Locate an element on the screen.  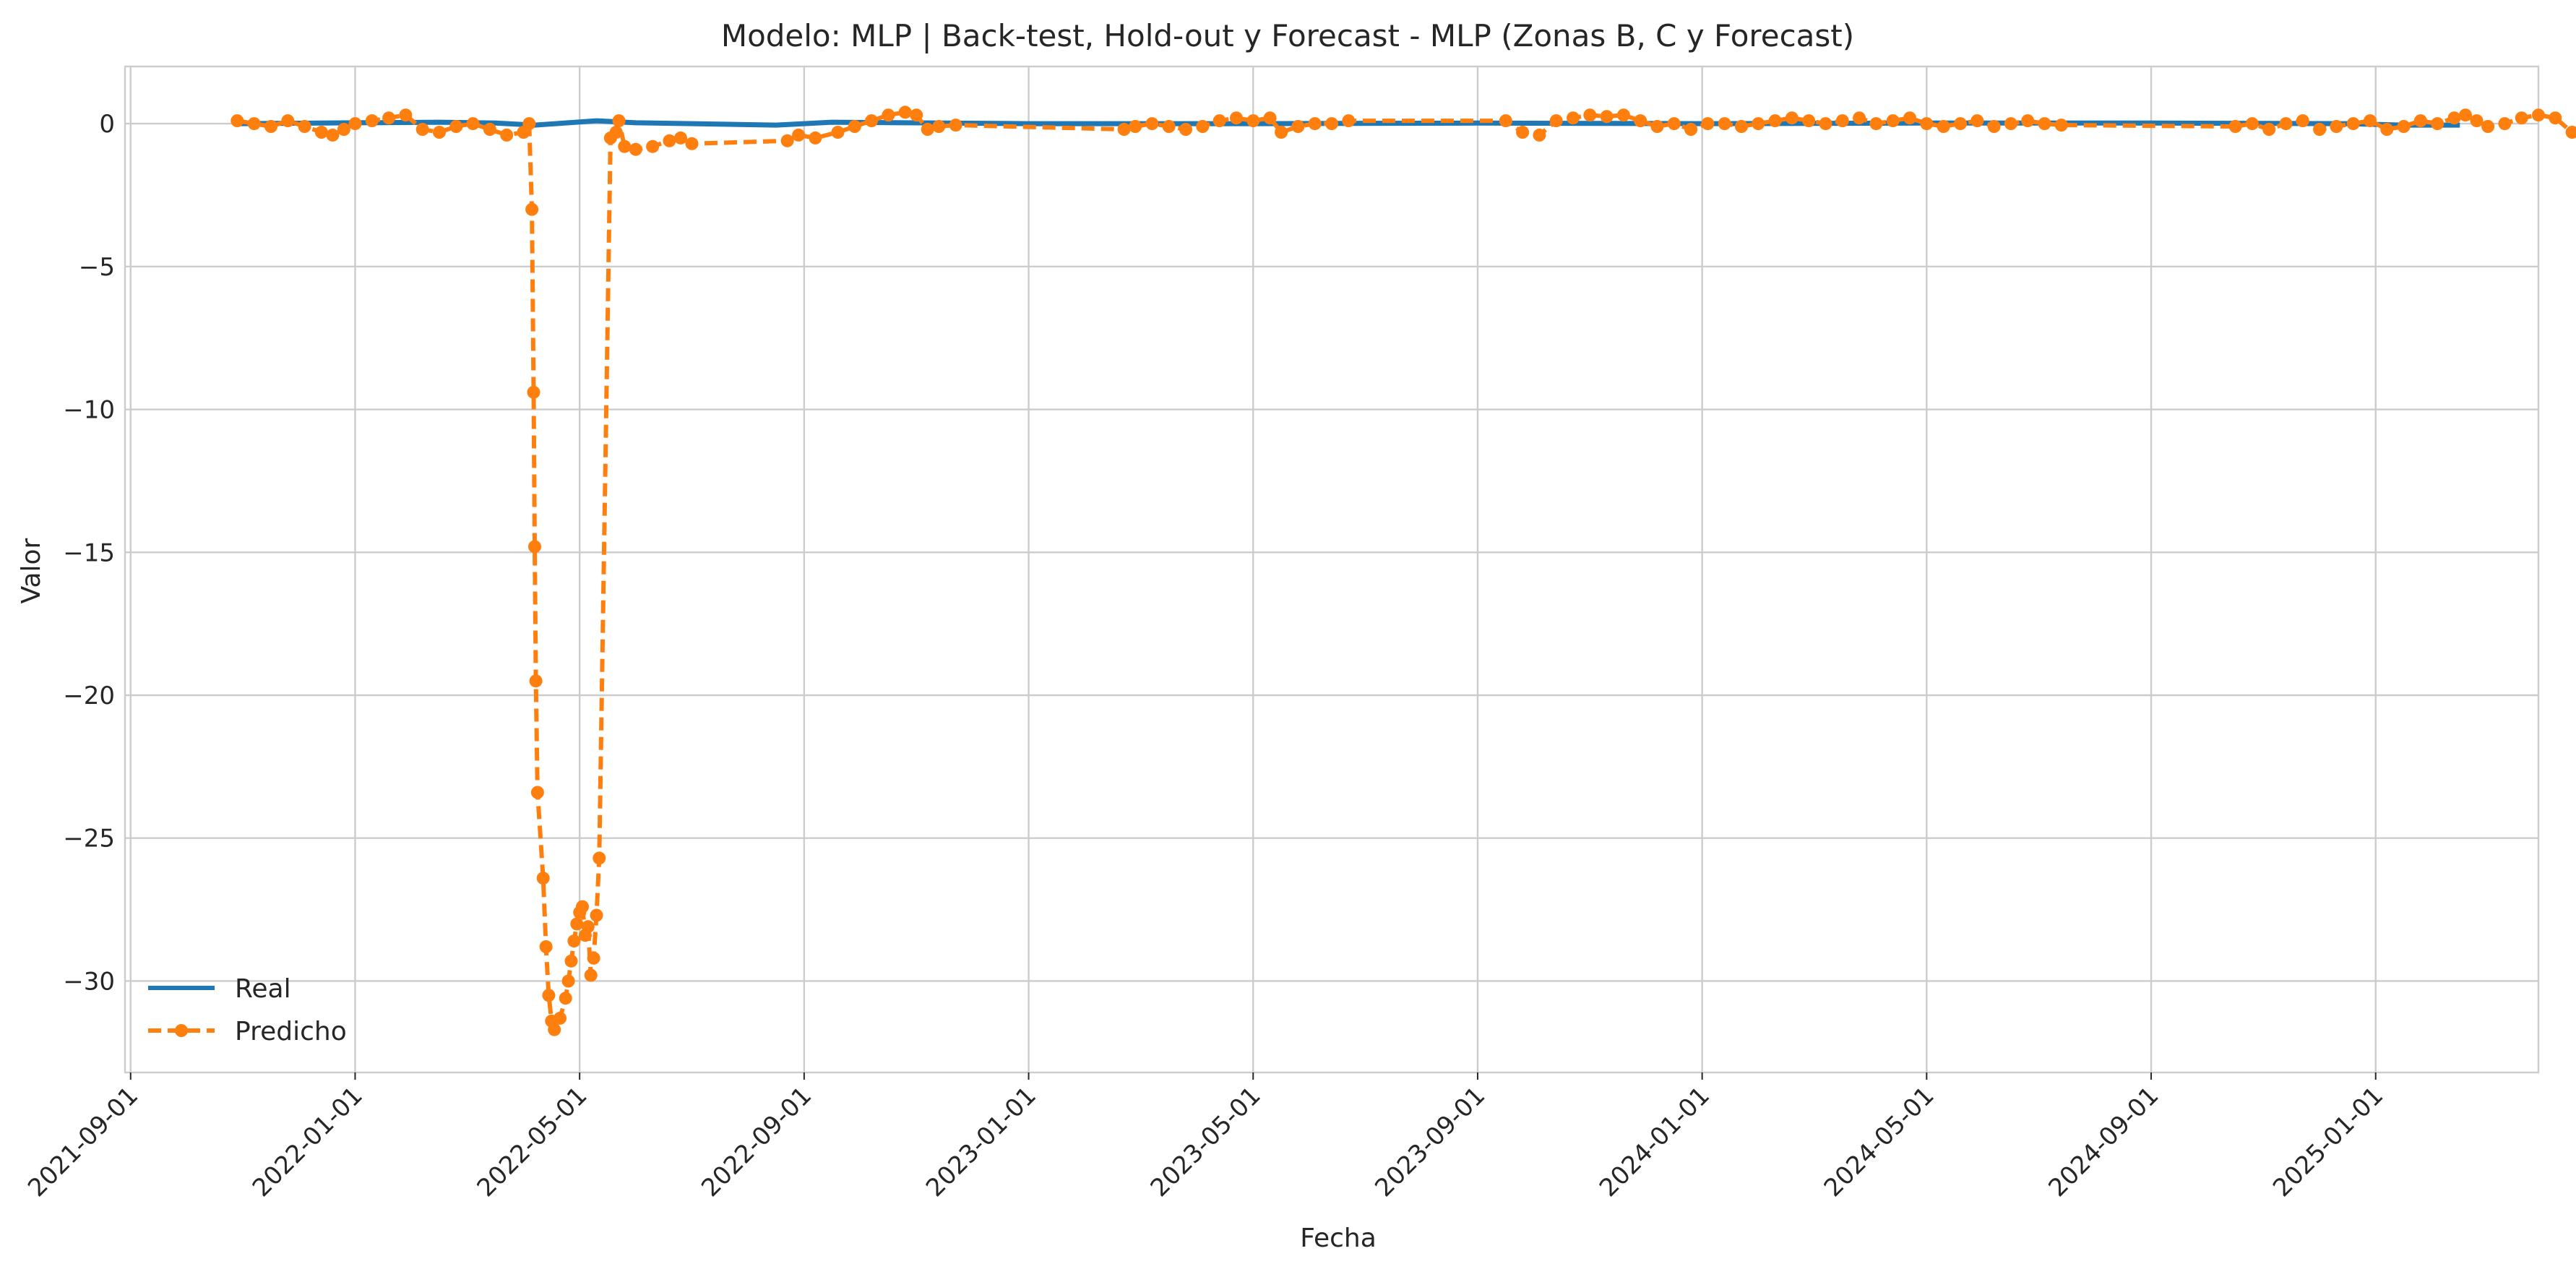
x-tick-label: 2023-09-01 is located at coordinates (1430, 1142).